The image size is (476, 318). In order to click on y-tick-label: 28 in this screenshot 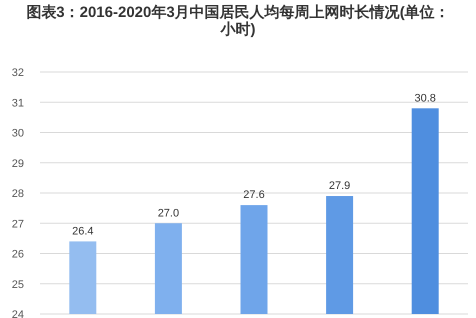, I will do `click(18, 194)`.